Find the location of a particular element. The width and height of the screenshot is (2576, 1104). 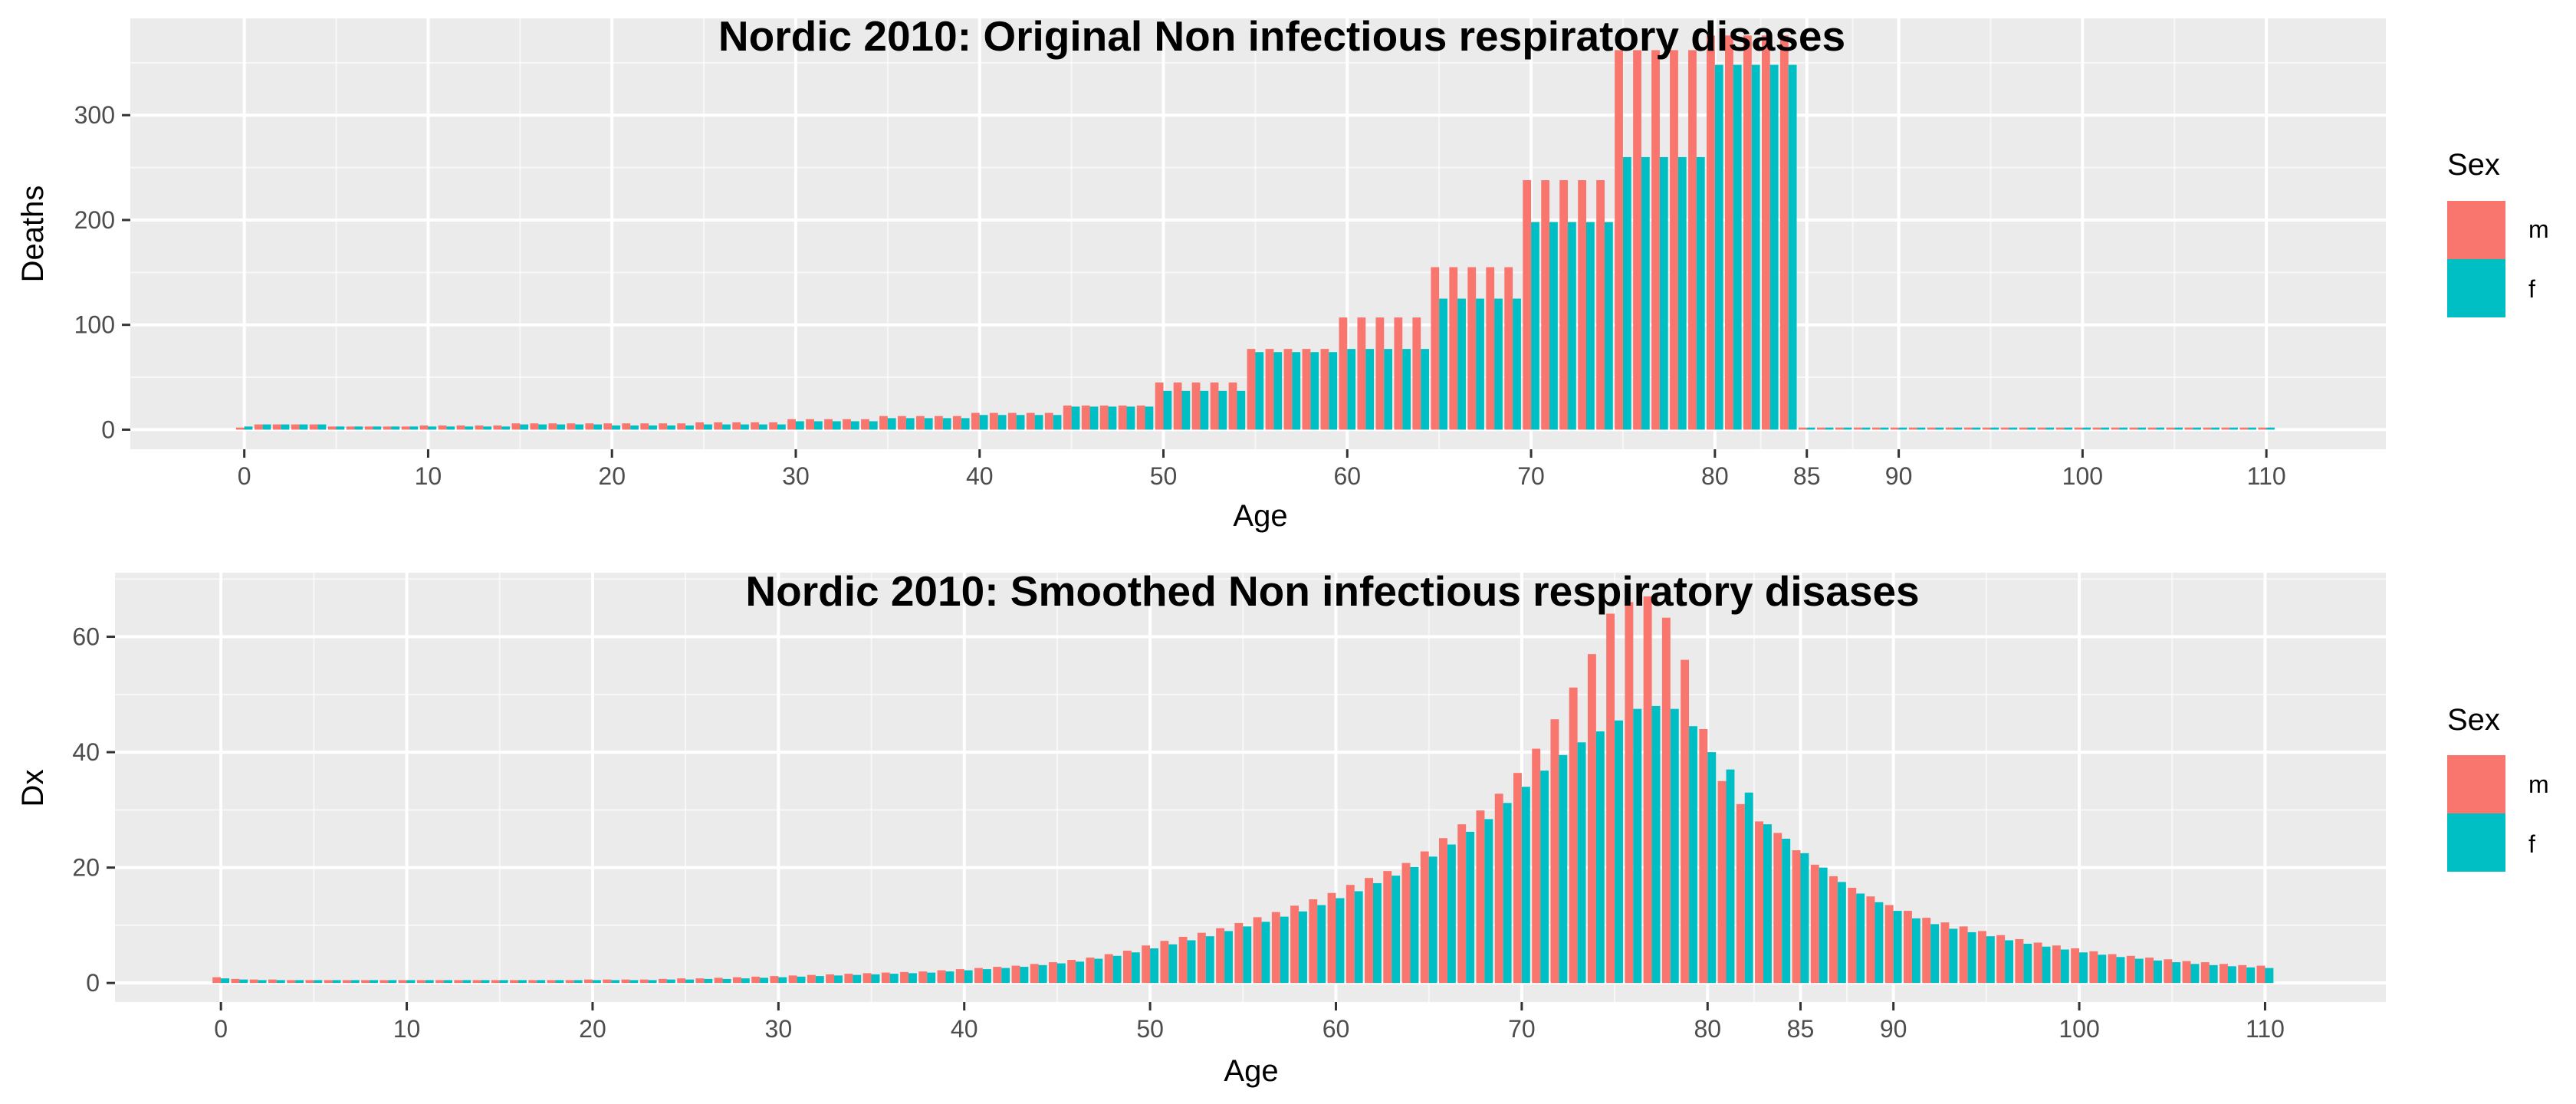

bottom-chart-legend-title: Sex is located at coordinates (2473, 720).